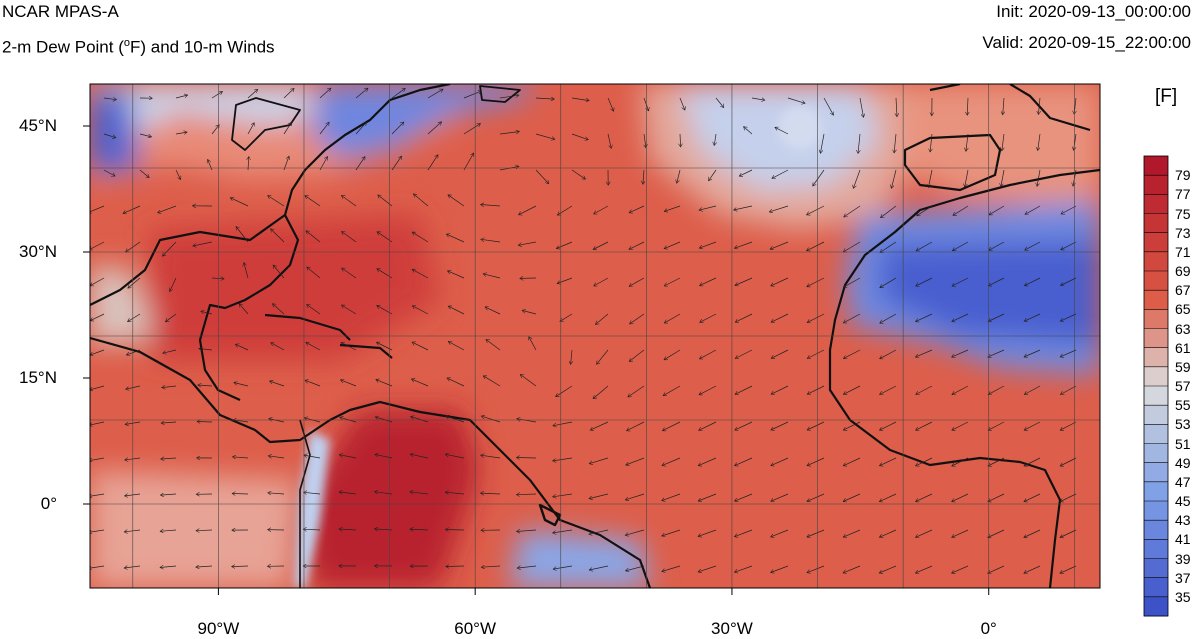  I want to click on latitude-label: 15°N, so click(38, 377).